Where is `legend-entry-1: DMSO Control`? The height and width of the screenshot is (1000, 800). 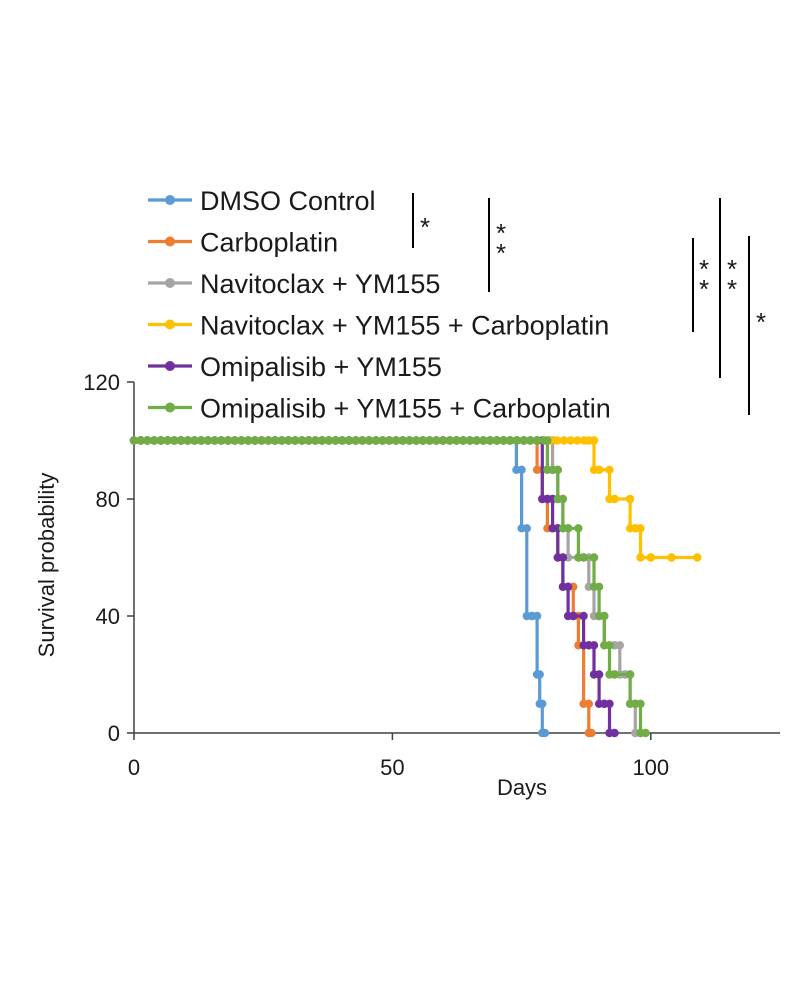 legend-entry-1: DMSO Control is located at coordinates (262, 201).